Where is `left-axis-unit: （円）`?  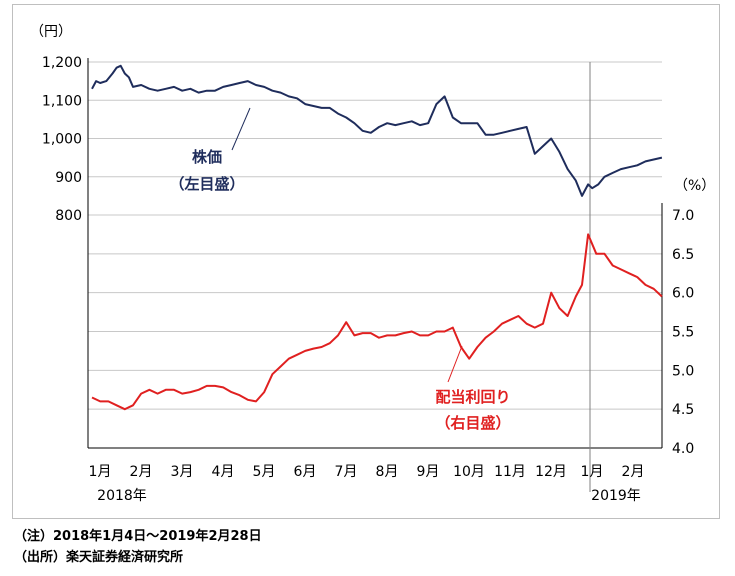 left-axis-unit: （円） is located at coordinates (51, 32).